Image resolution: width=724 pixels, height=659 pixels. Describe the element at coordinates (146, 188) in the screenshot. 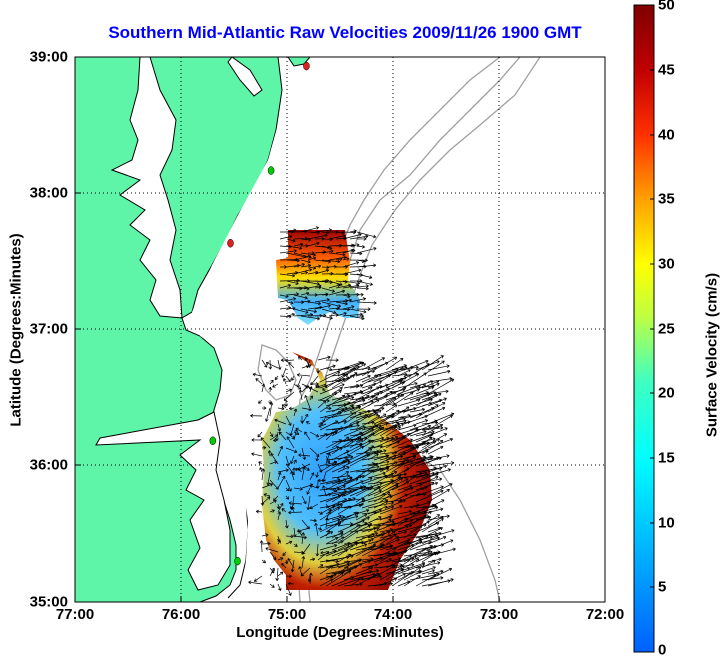

I see `chesapeake-bay` at that location.